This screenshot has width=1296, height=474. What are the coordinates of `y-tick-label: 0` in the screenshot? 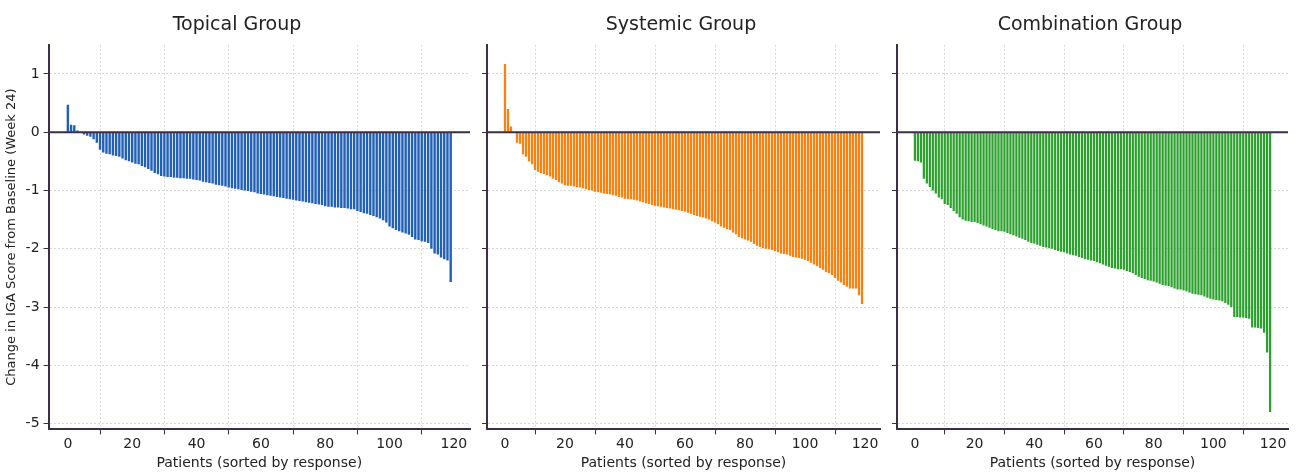 It's located at (35, 130).